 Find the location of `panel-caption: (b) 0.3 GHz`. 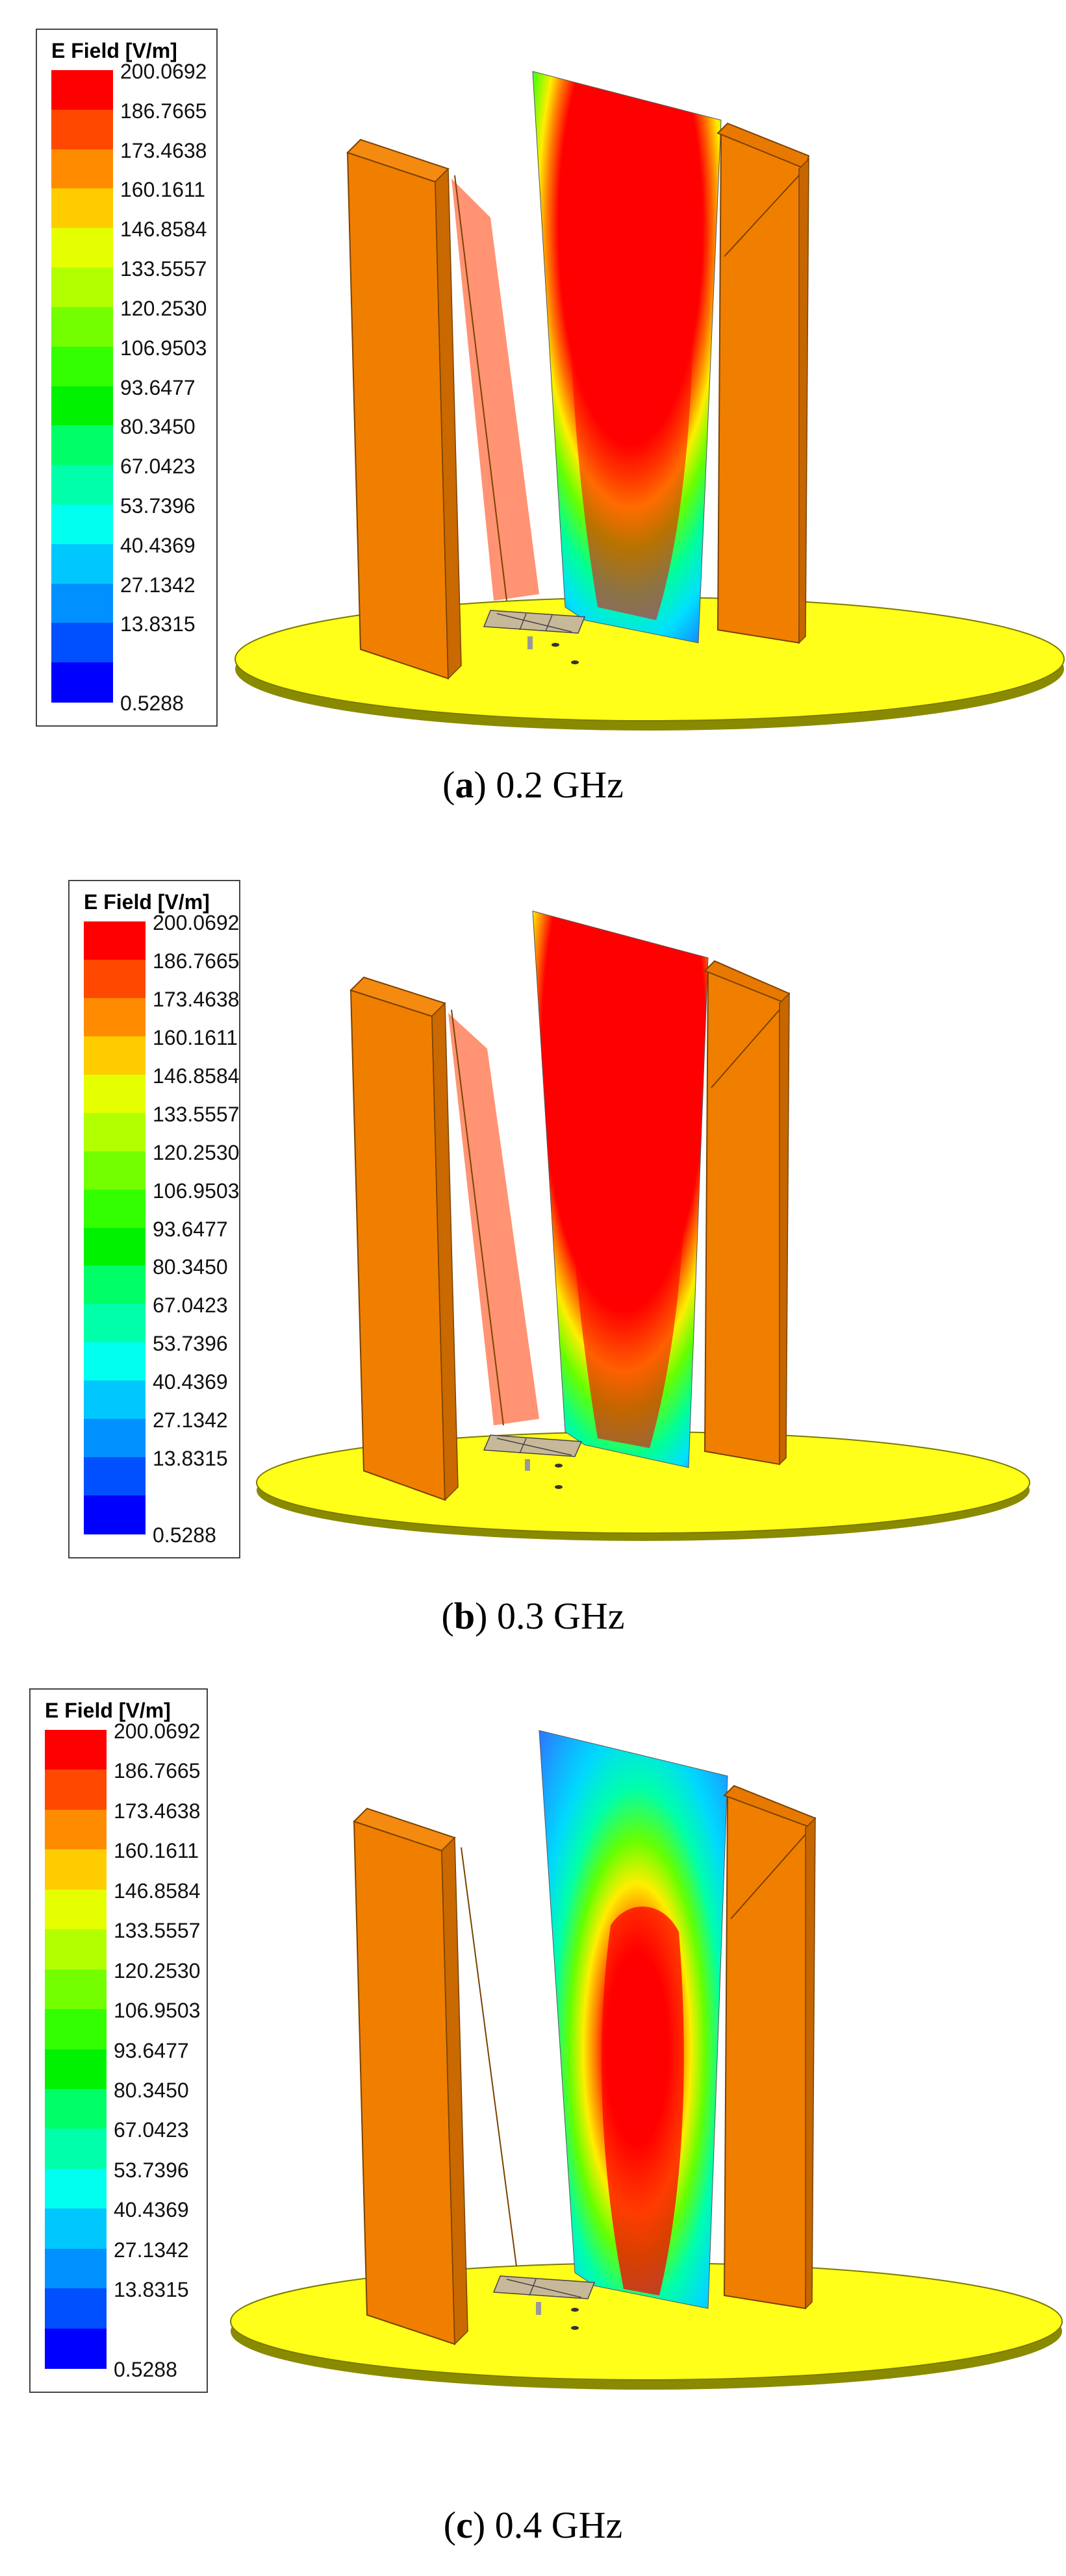

panel-caption: (b) 0.3 GHz is located at coordinates (533, 1616).